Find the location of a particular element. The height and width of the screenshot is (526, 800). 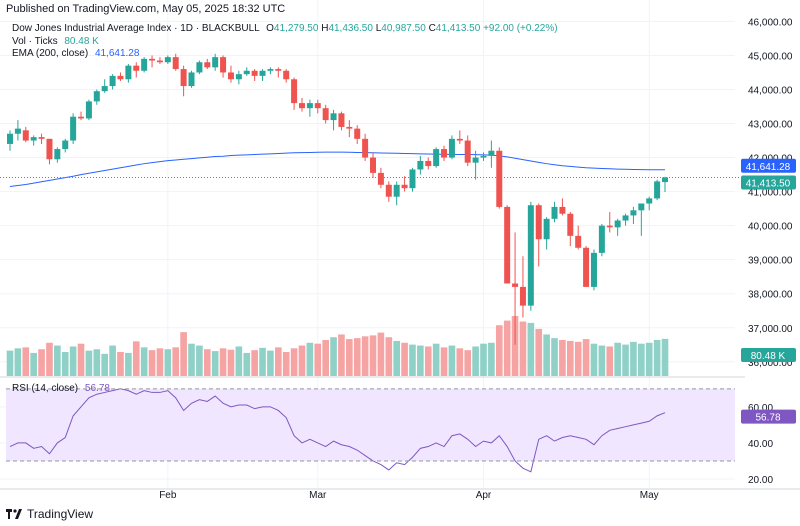

volume-value: 80.48 K is located at coordinates (81, 41).